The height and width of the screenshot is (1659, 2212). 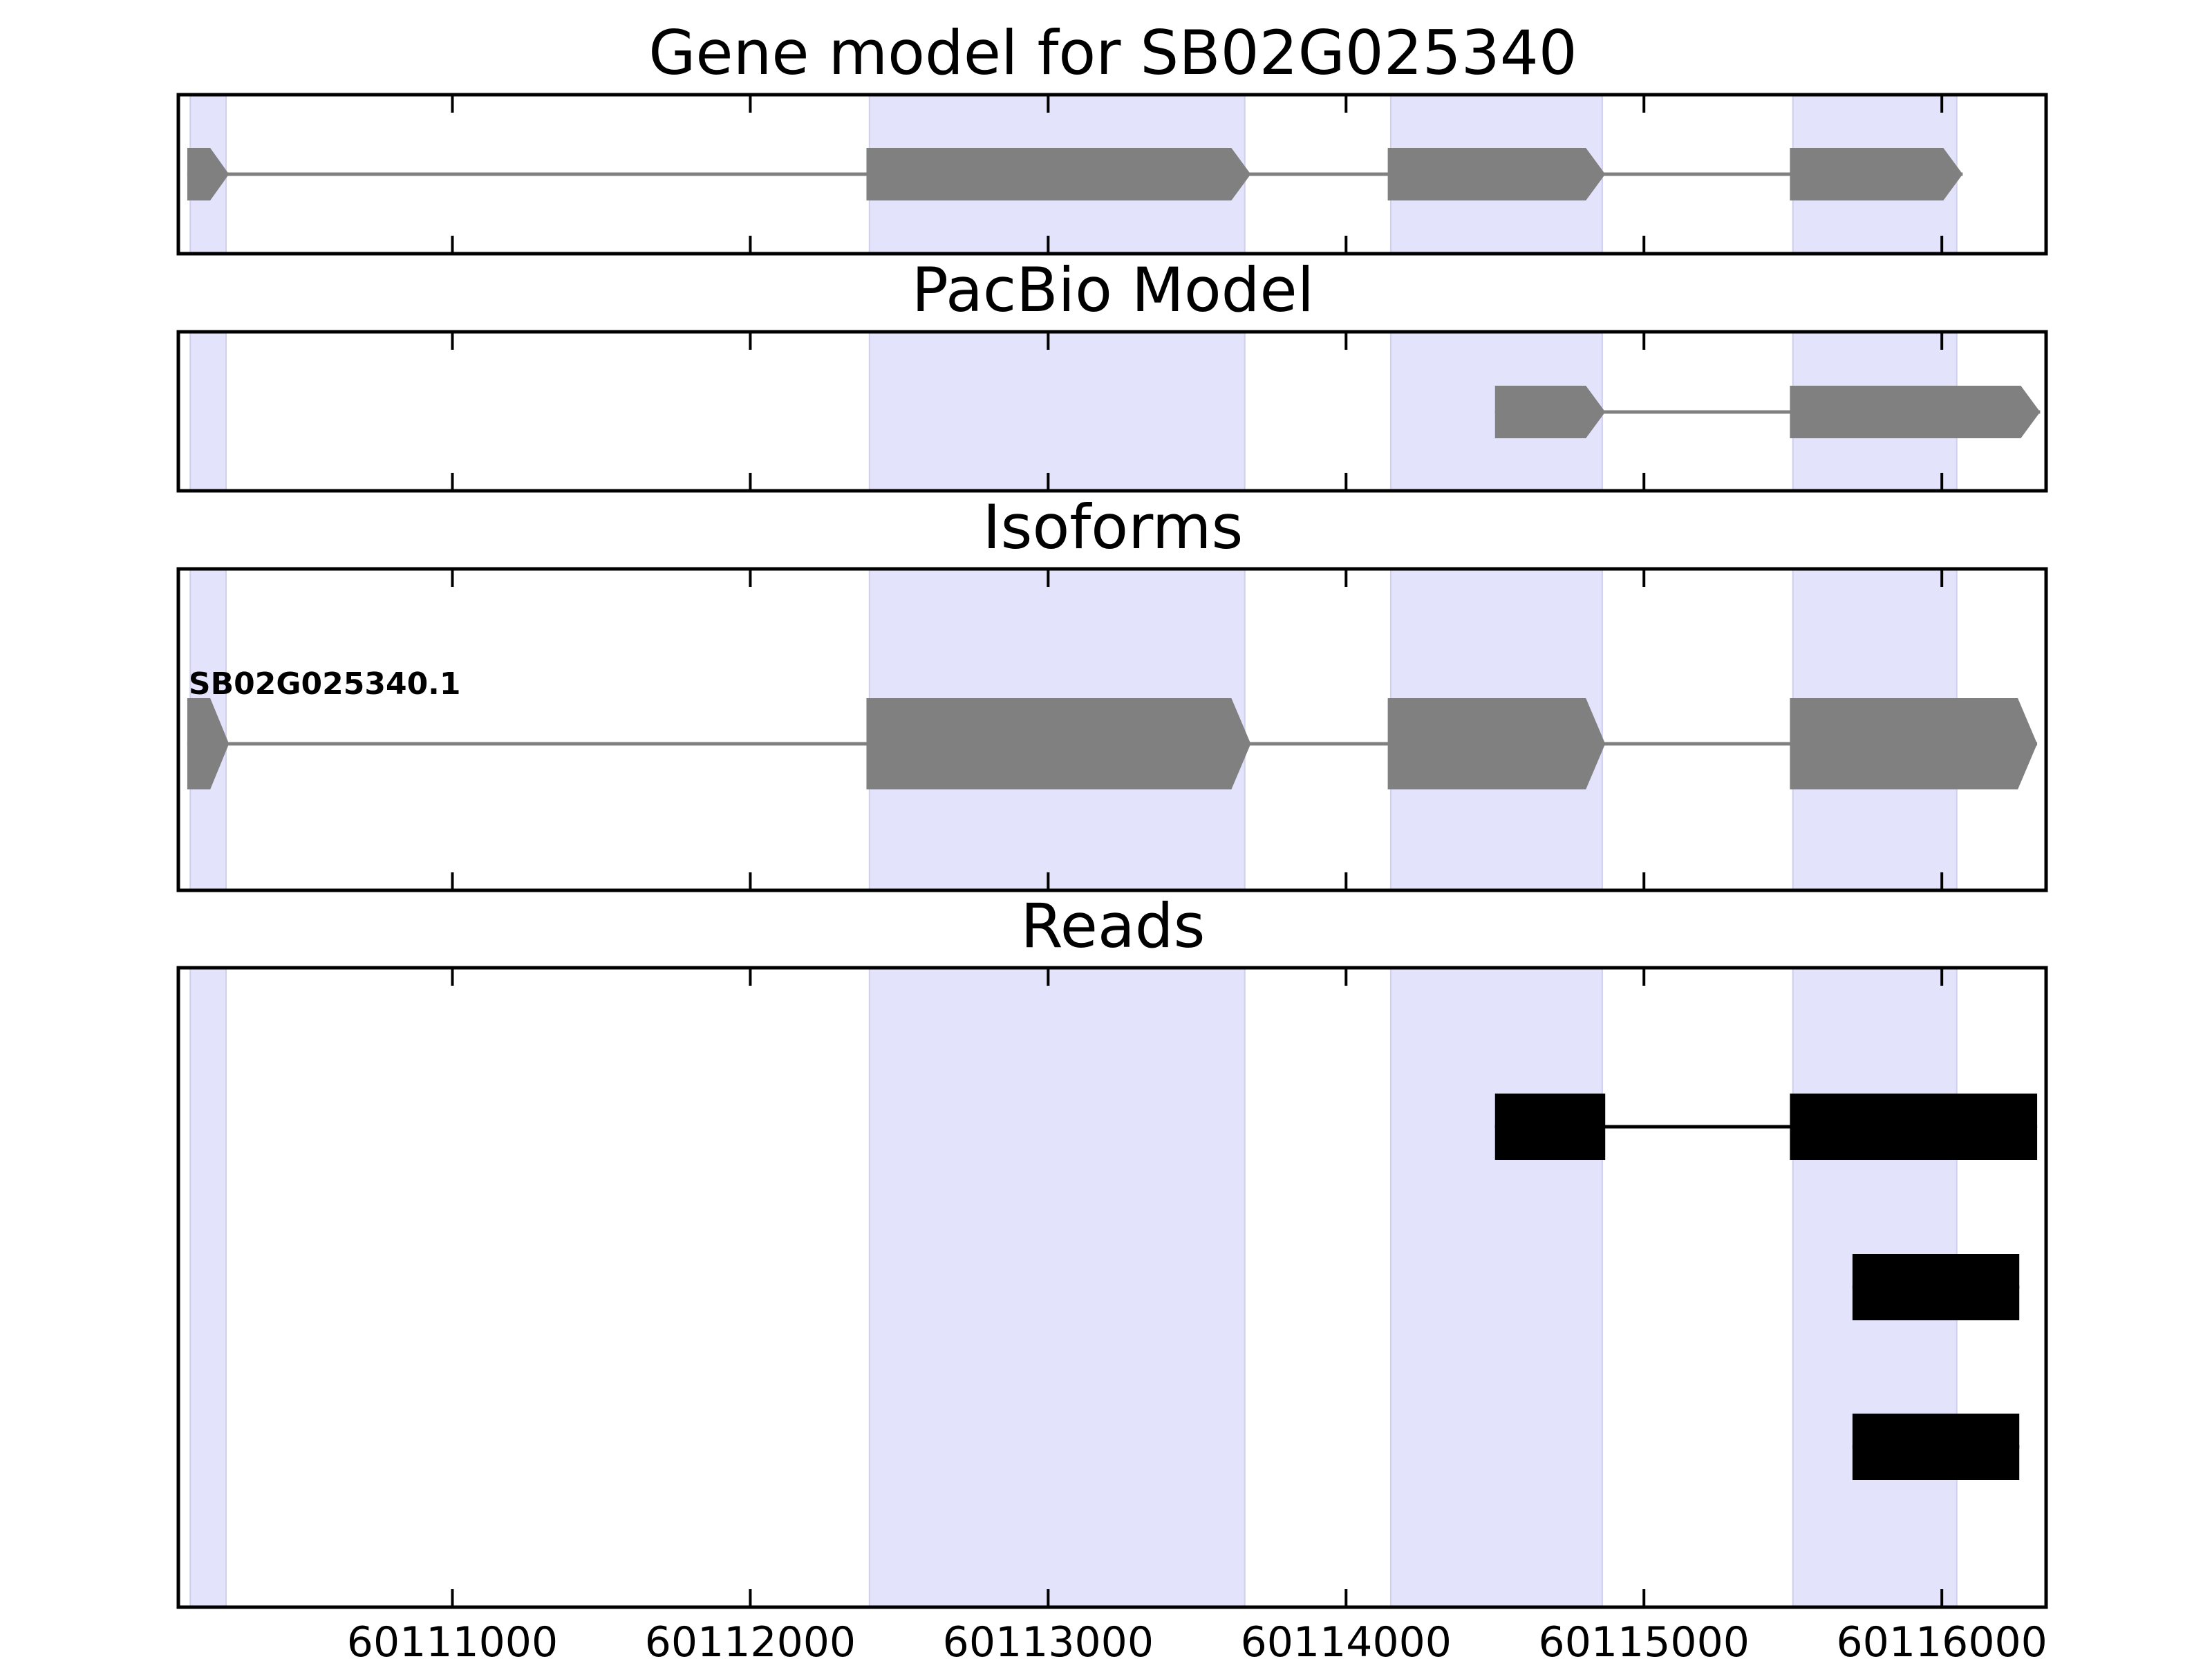 What do you see at coordinates (325, 684) in the screenshot?
I see `isoform-label: SB02G025340.1` at bounding box center [325, 684].